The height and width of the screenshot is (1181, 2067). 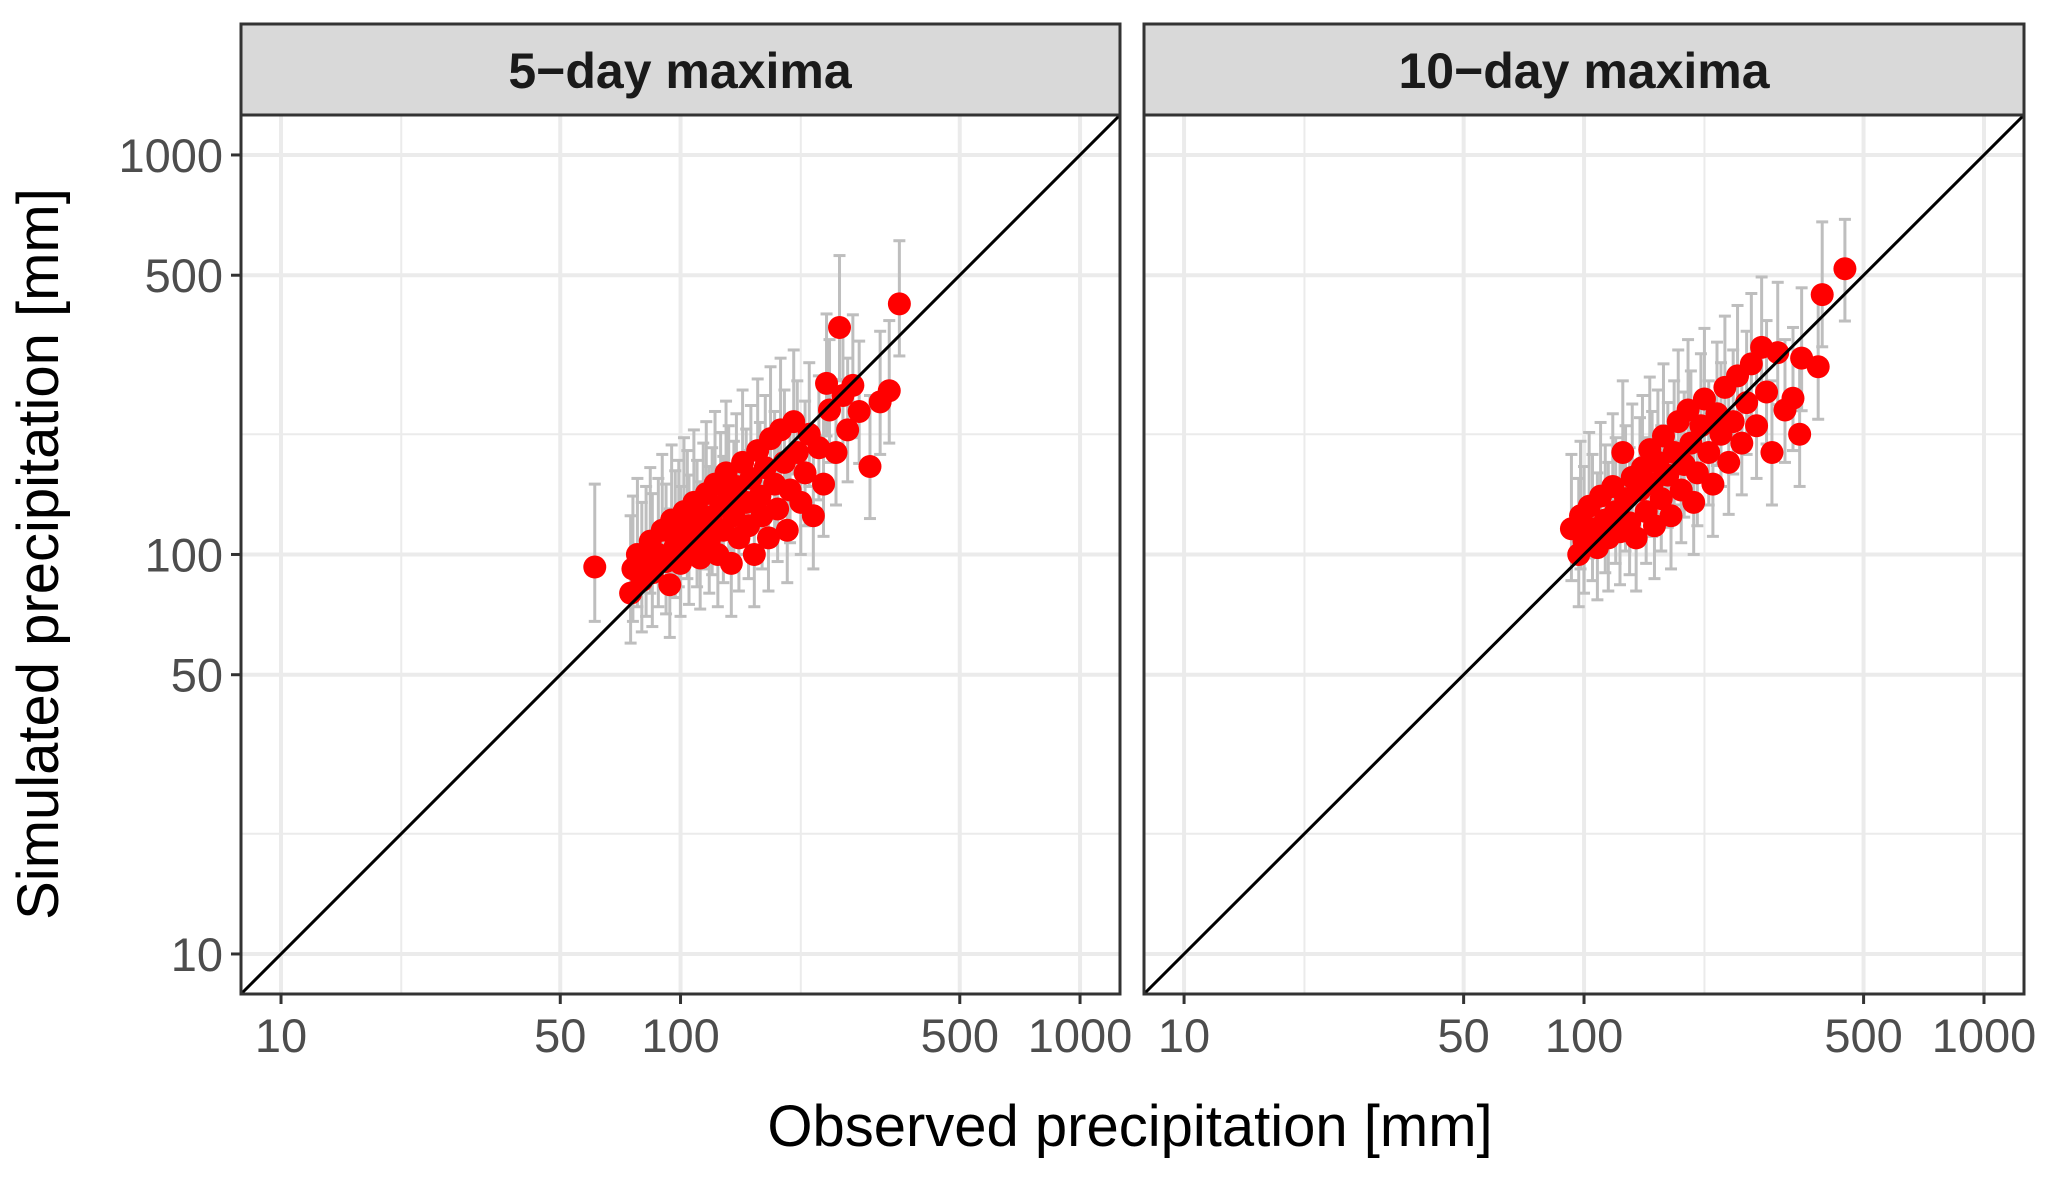 I want to click on y-tick-label: 10, so click(x=197, y=954).